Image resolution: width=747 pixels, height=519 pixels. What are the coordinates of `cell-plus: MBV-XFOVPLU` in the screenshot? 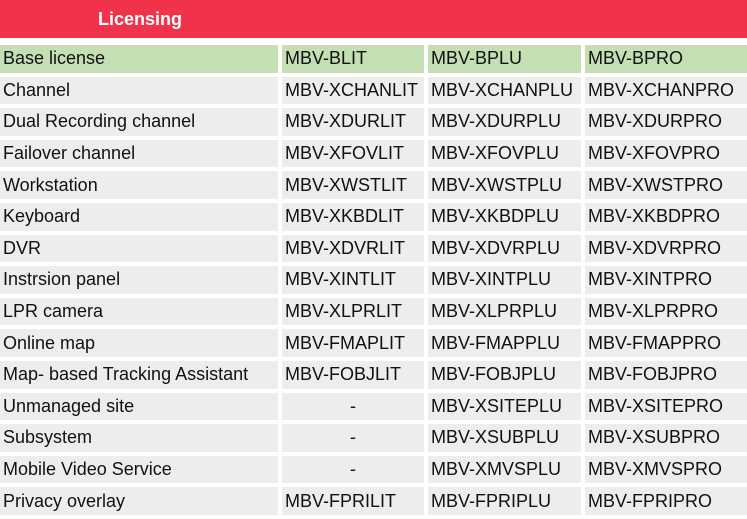 It's located at (506, 153).